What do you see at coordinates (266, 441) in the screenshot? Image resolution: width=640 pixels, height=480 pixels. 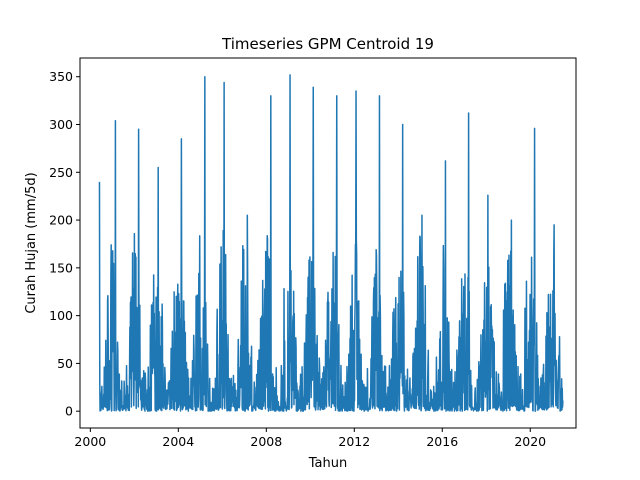 I see `x-tick-label: 2008` at bounding box center [266, 441].